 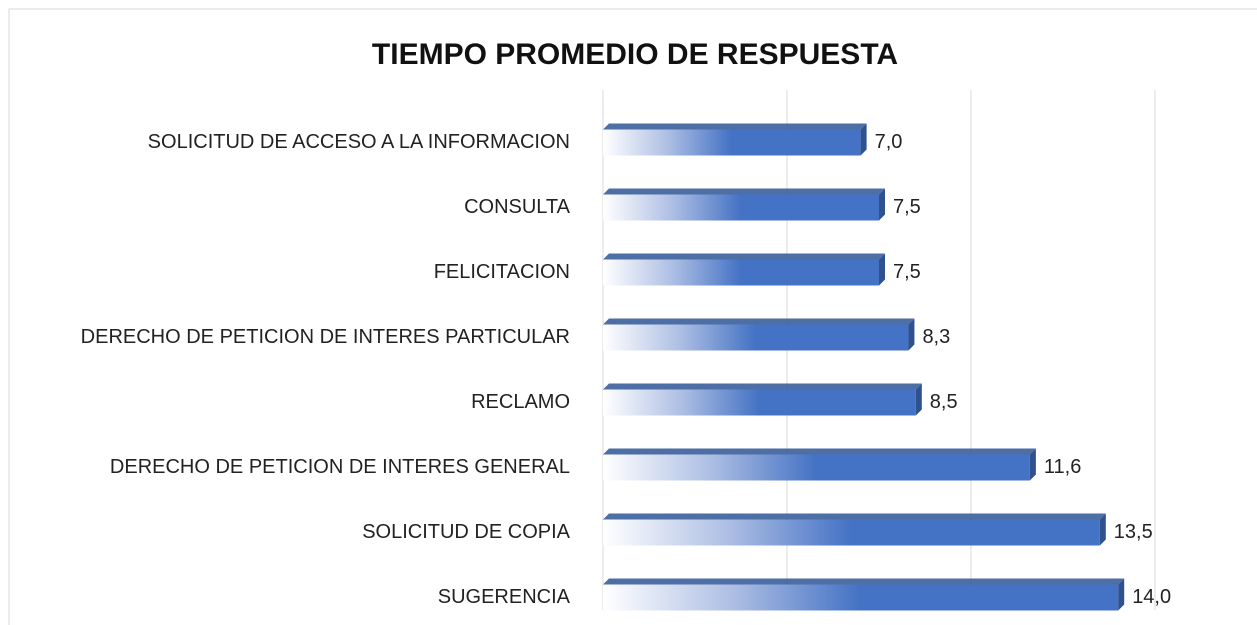 What do you see at coordinates (1151, 597) in the screenshot?
I see `value-label: 14,0` at bounding box center [1151, 597].